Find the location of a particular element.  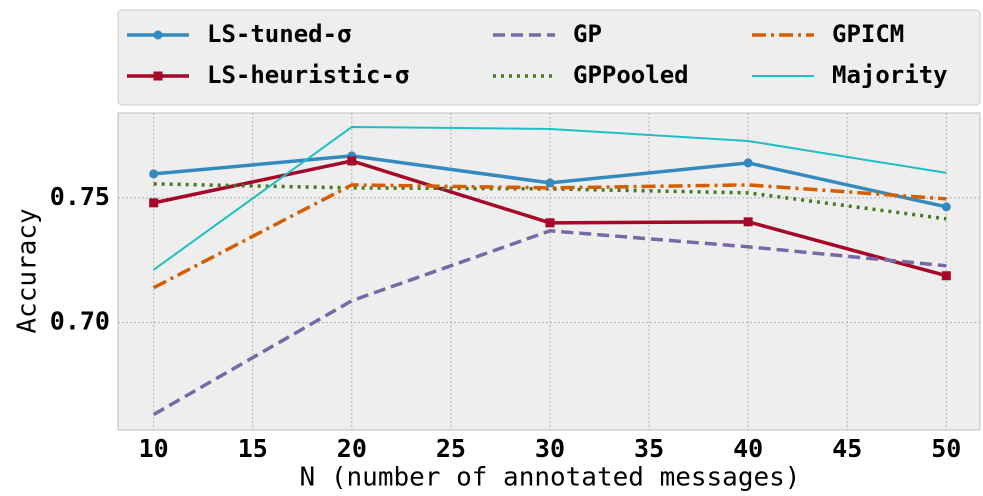

x-tick-label: 30 is located at coordinates (550, 448).